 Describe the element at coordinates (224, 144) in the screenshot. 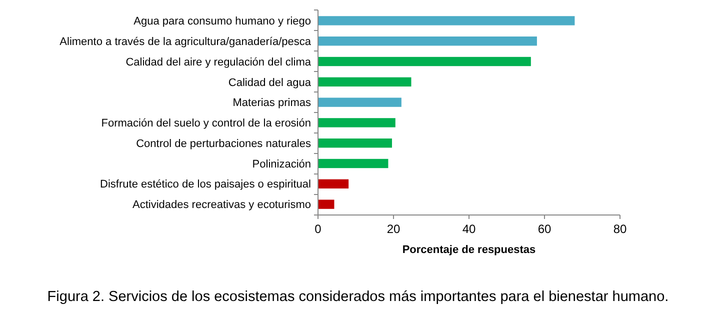

I see `y-tick-label: Control de perturbaciones naturales` at that location.